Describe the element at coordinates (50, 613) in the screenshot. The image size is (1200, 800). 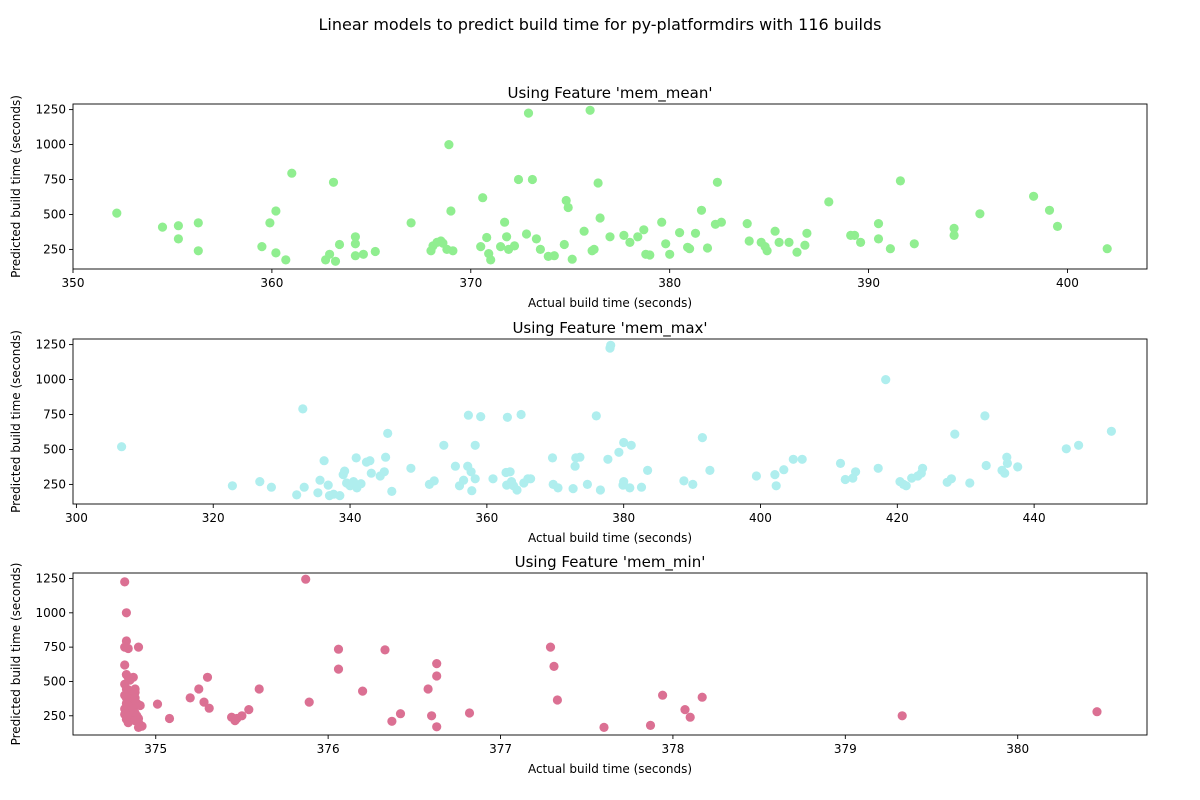
I see `y-tick-label: 1000` at that location.